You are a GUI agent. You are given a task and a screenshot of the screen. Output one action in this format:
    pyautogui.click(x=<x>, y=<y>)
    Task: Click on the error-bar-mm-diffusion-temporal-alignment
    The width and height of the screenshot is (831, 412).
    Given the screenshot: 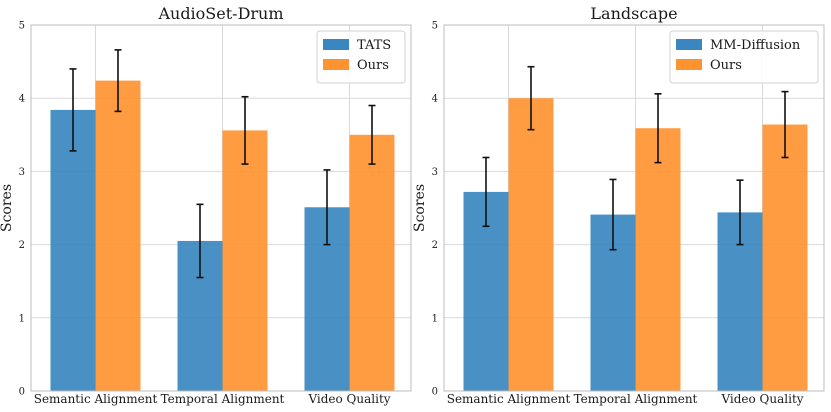 What is the action you would take?
    pyautogui.click(x=613, y=214)
    